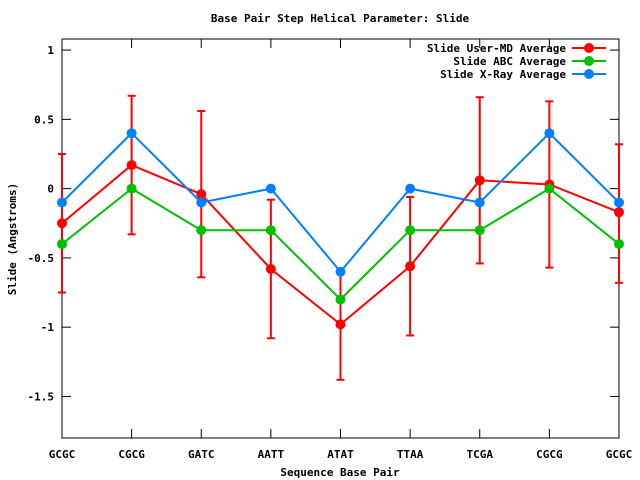  Describe the element at coordinates (201, 454) in the screenshot. I see `x-tick-label: GATC` at that location.